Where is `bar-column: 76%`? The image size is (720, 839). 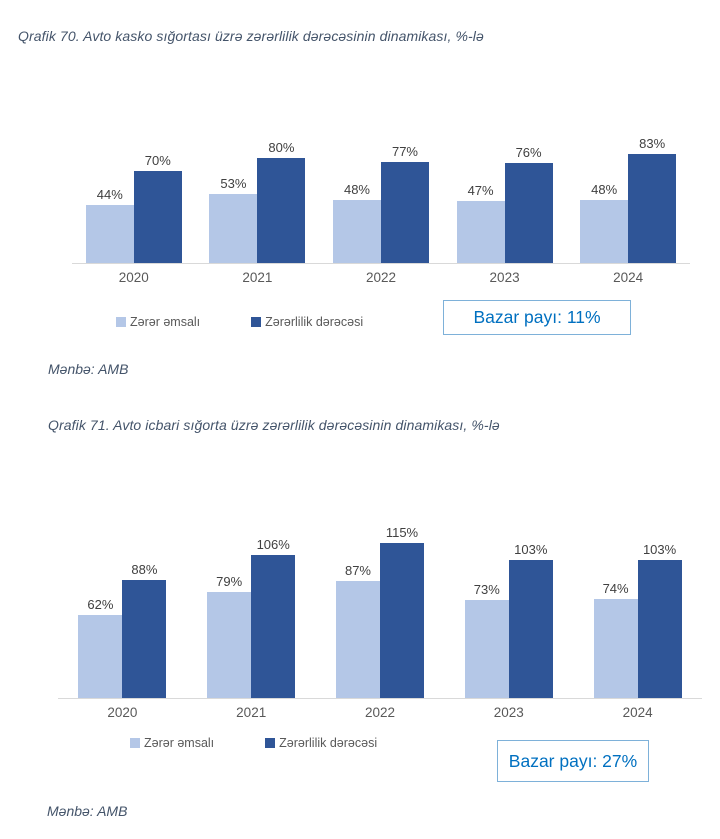 bar-column: 76% is located at coordinates (528, 204).